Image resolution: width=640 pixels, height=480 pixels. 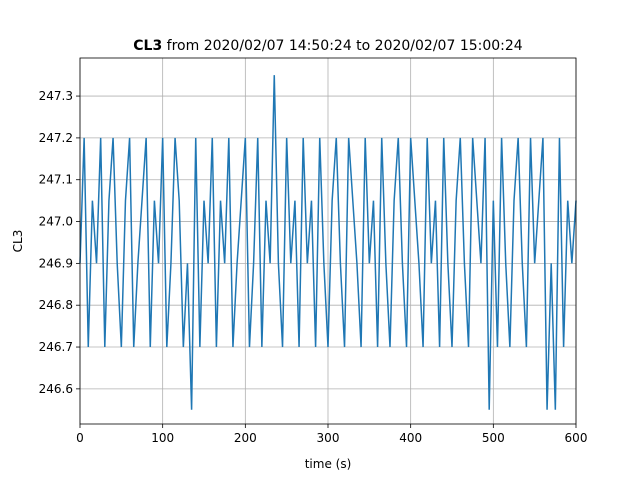 What do you see at coordinates (576, 438) in the screenshot?
I see `x-tick-label: 600` at bounding box center [576, 438].